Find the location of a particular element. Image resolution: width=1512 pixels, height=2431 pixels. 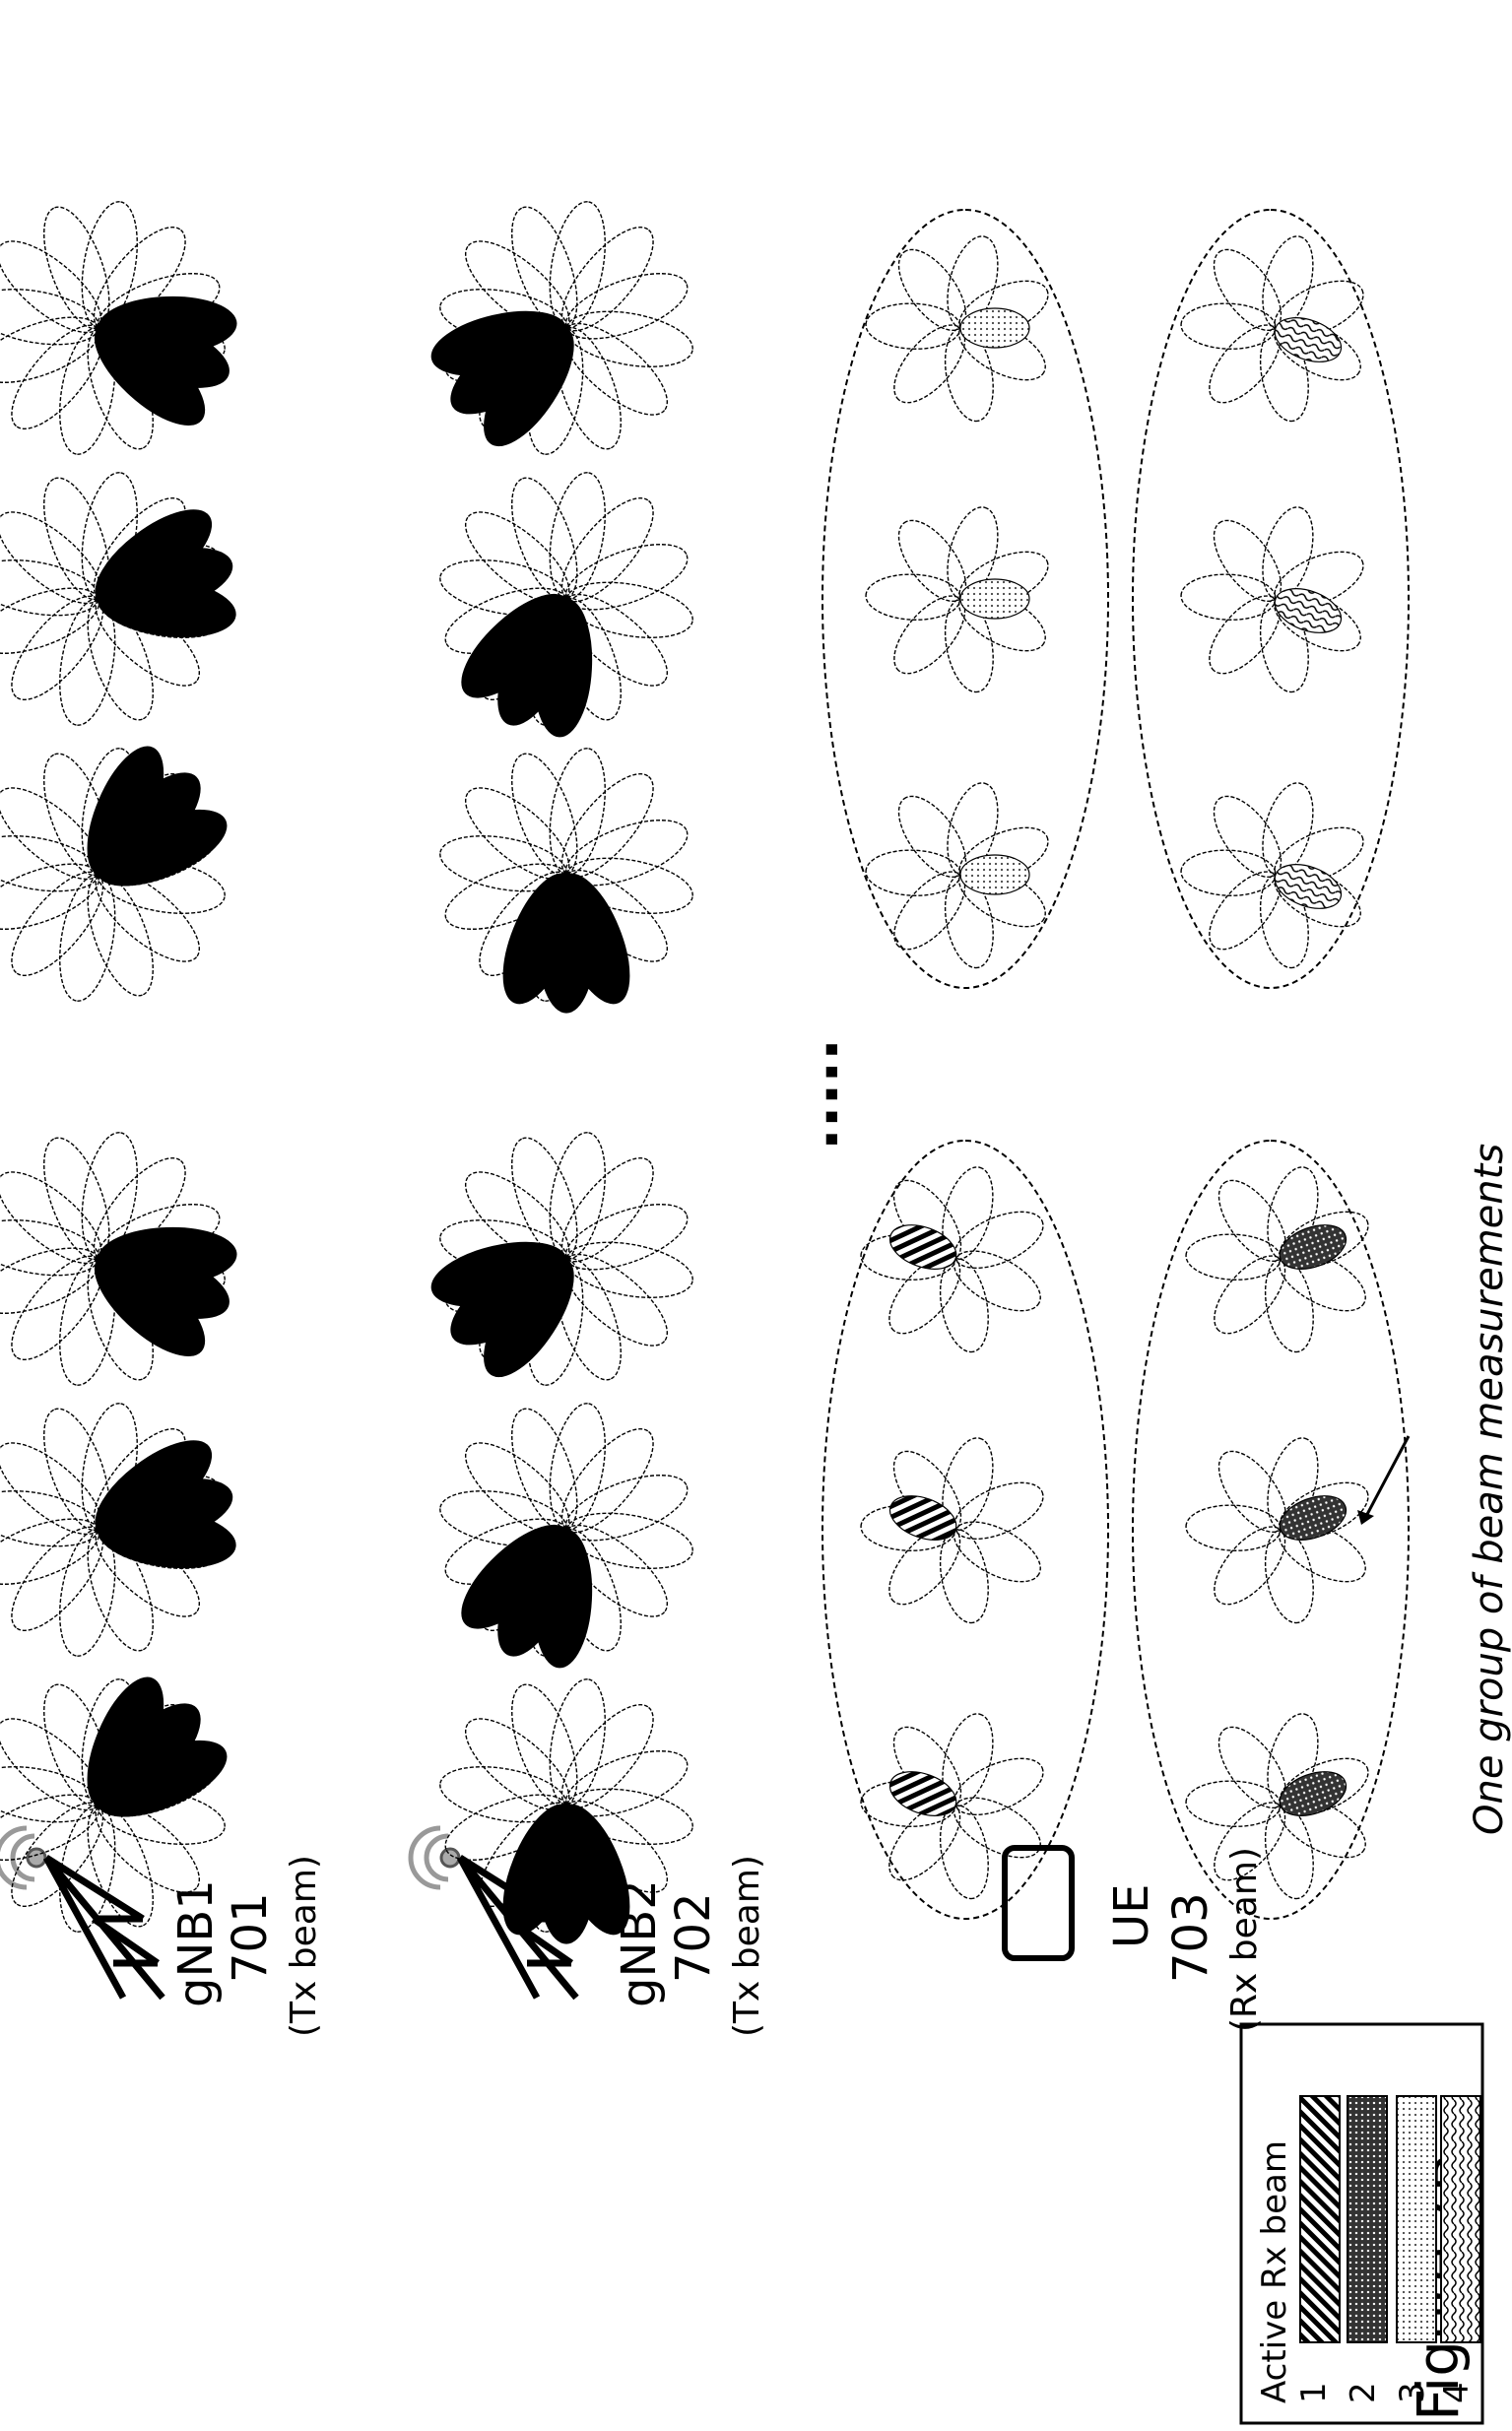

group-arrow is located at coordinates (1386, 1478).